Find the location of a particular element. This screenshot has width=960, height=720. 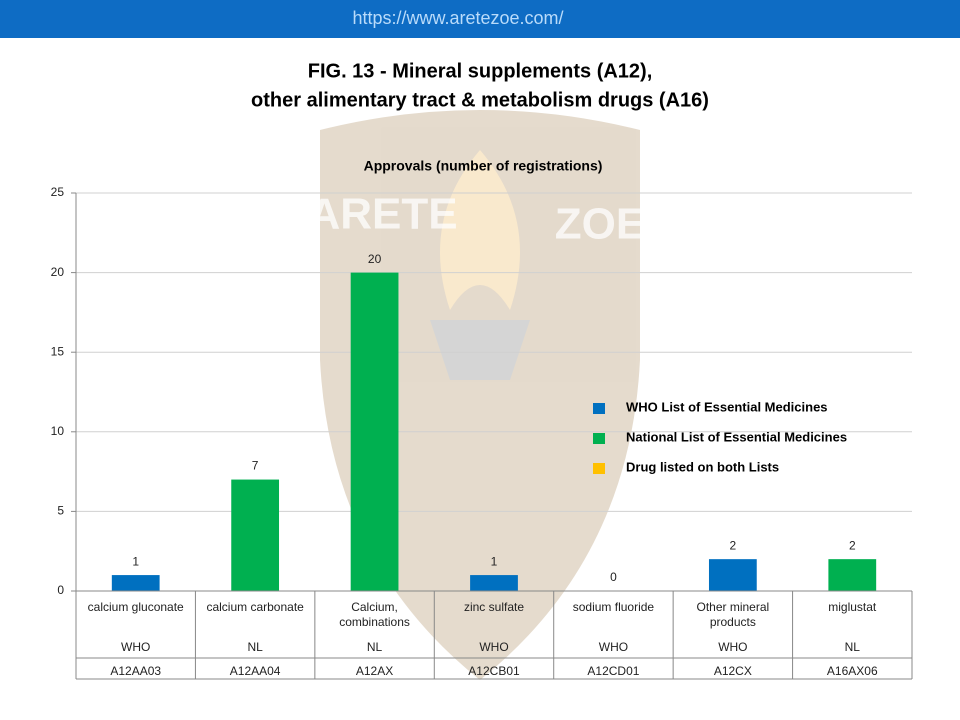

data-label: 0 is located at coordinates (613, 577).